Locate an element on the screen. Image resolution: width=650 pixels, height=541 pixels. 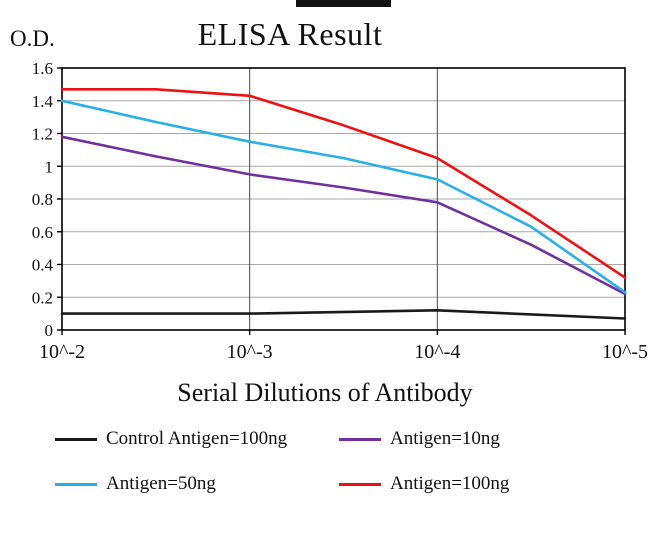
legend-item-antigen-50ng: Antigen=50ng is located at coordinates (197, 484).